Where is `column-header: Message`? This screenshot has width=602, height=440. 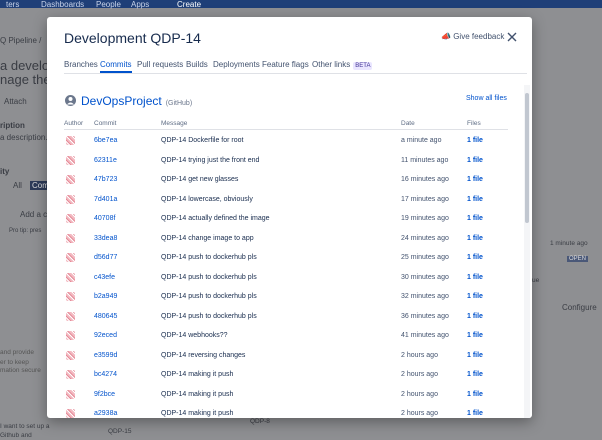
column-header: Message is located at coordinates (174, 123).